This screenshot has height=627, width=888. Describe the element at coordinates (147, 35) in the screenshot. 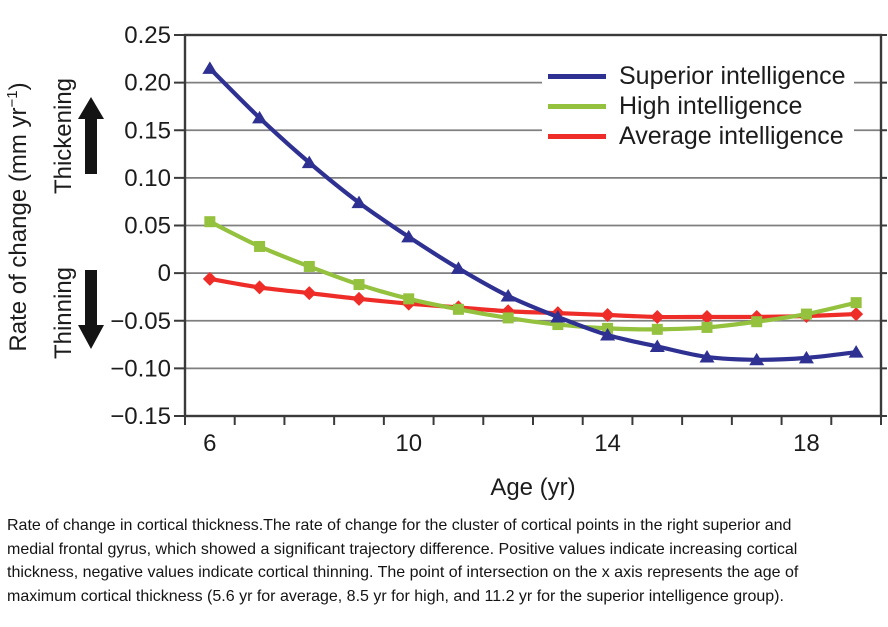

I see `y-tick-label: 0.25` at that location.